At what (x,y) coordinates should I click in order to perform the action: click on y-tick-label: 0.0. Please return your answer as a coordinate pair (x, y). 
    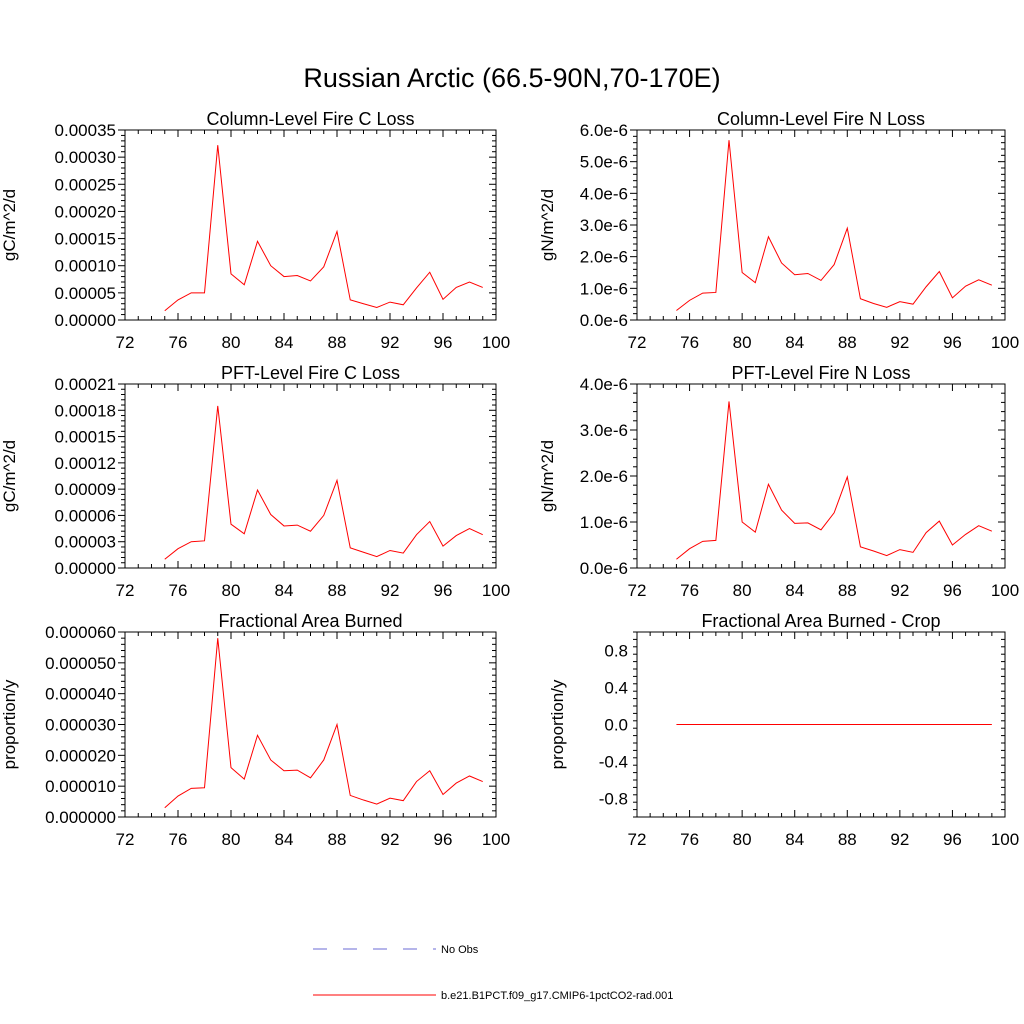
    Looking at the image, I should click on (616, 725).